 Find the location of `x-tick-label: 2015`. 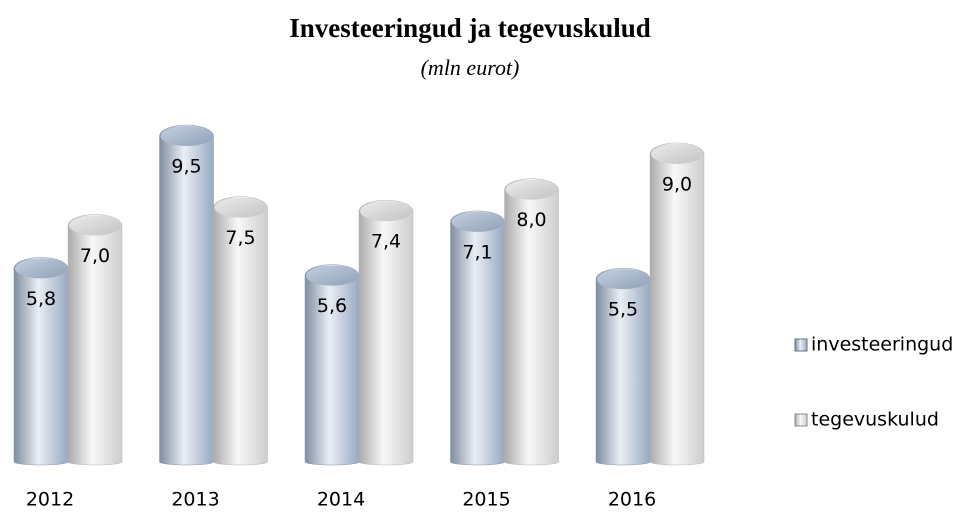

x-tick-label: 2015 is located at coordinates (486, 500).